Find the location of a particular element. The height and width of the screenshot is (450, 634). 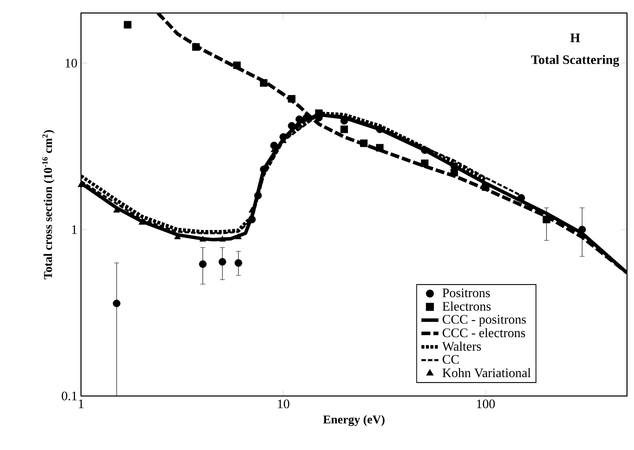

y-axis-title: Total cross section (10$^{-16}$ cm$^{2}$) is located at coordinates (48, 205).